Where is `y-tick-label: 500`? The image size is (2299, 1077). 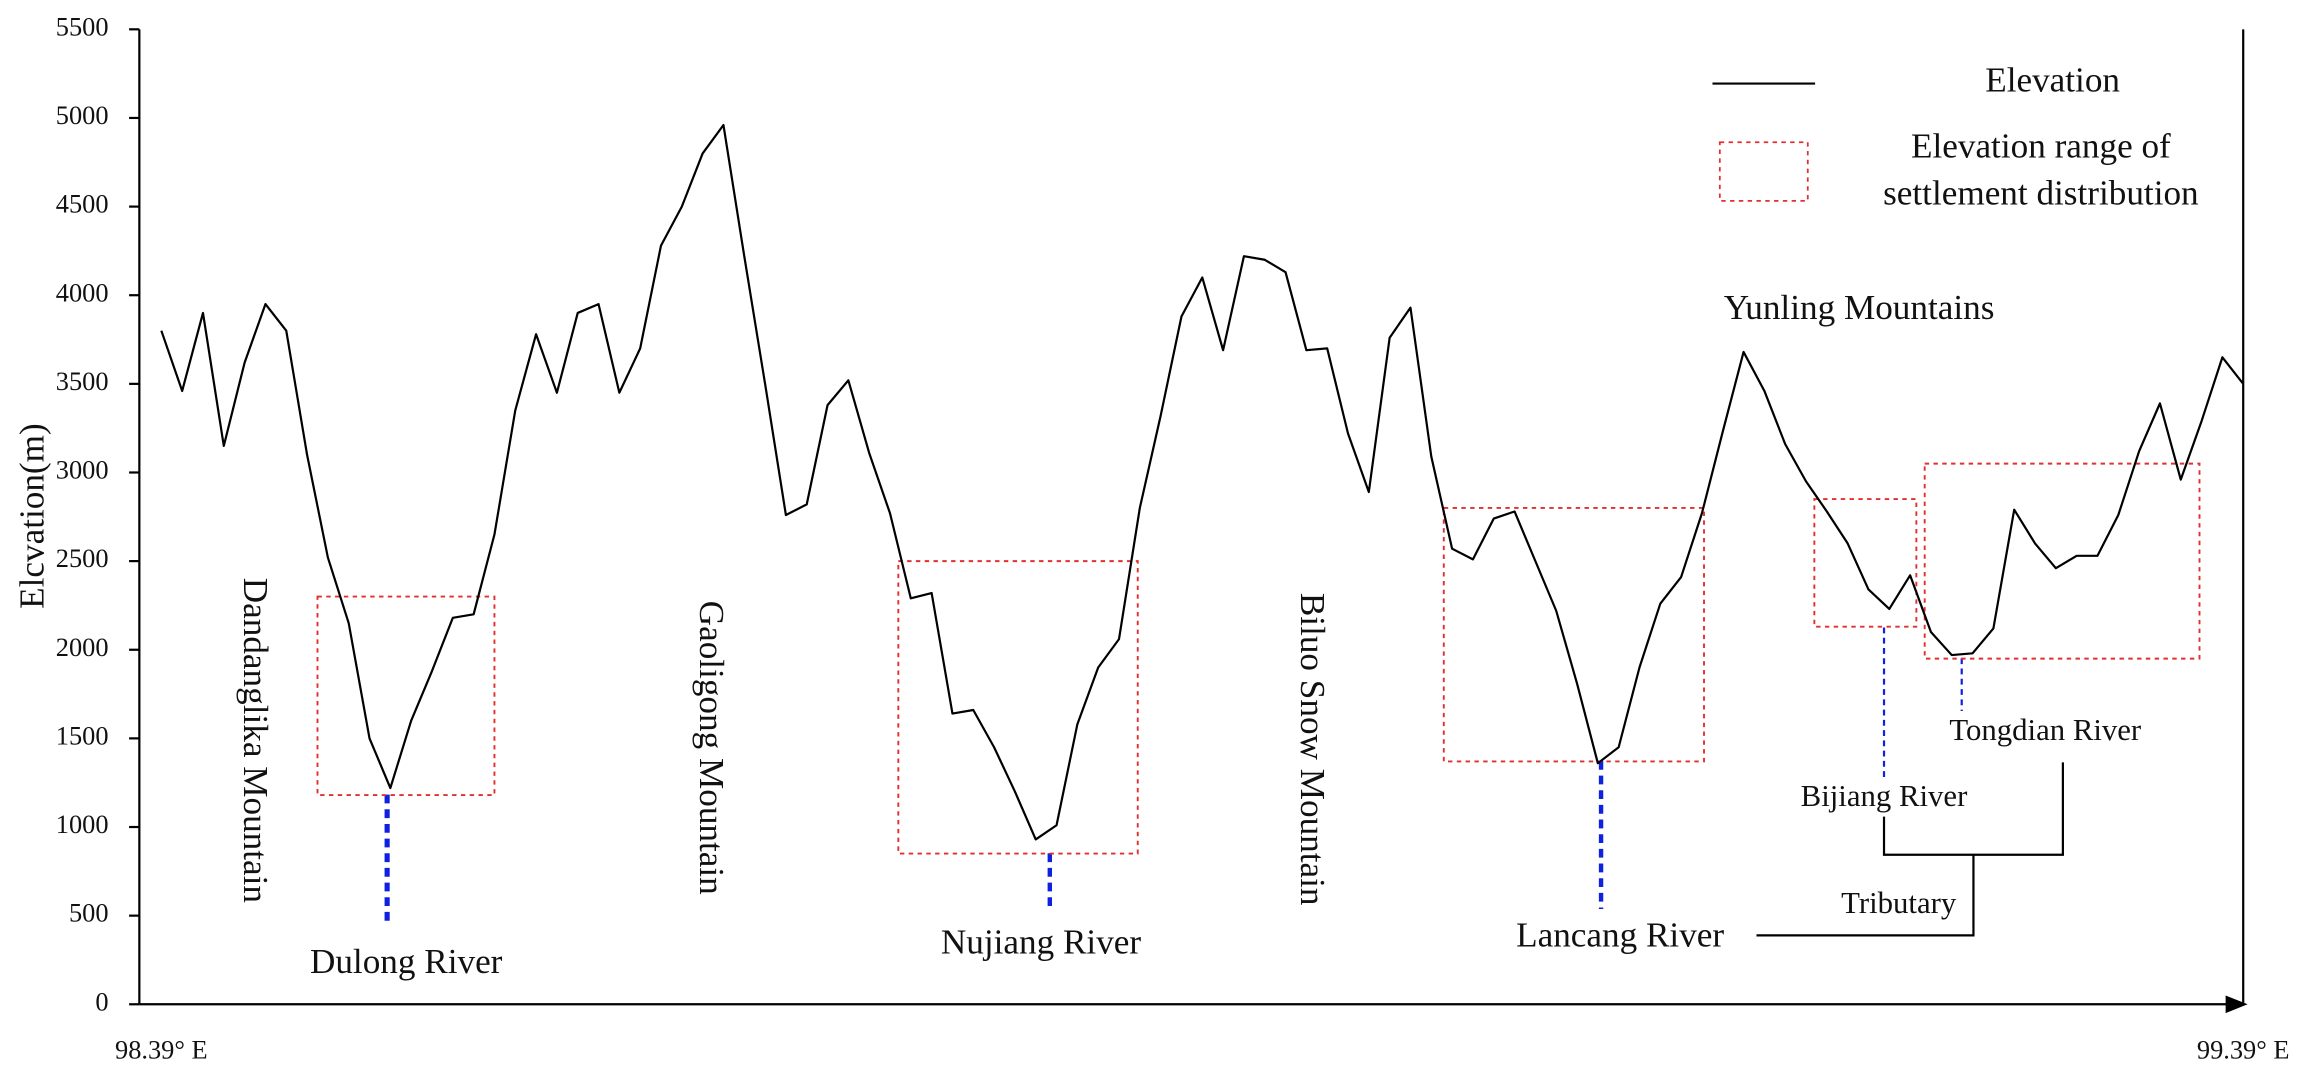
y-tick-label: 500 is located at coordinates (89, 913).